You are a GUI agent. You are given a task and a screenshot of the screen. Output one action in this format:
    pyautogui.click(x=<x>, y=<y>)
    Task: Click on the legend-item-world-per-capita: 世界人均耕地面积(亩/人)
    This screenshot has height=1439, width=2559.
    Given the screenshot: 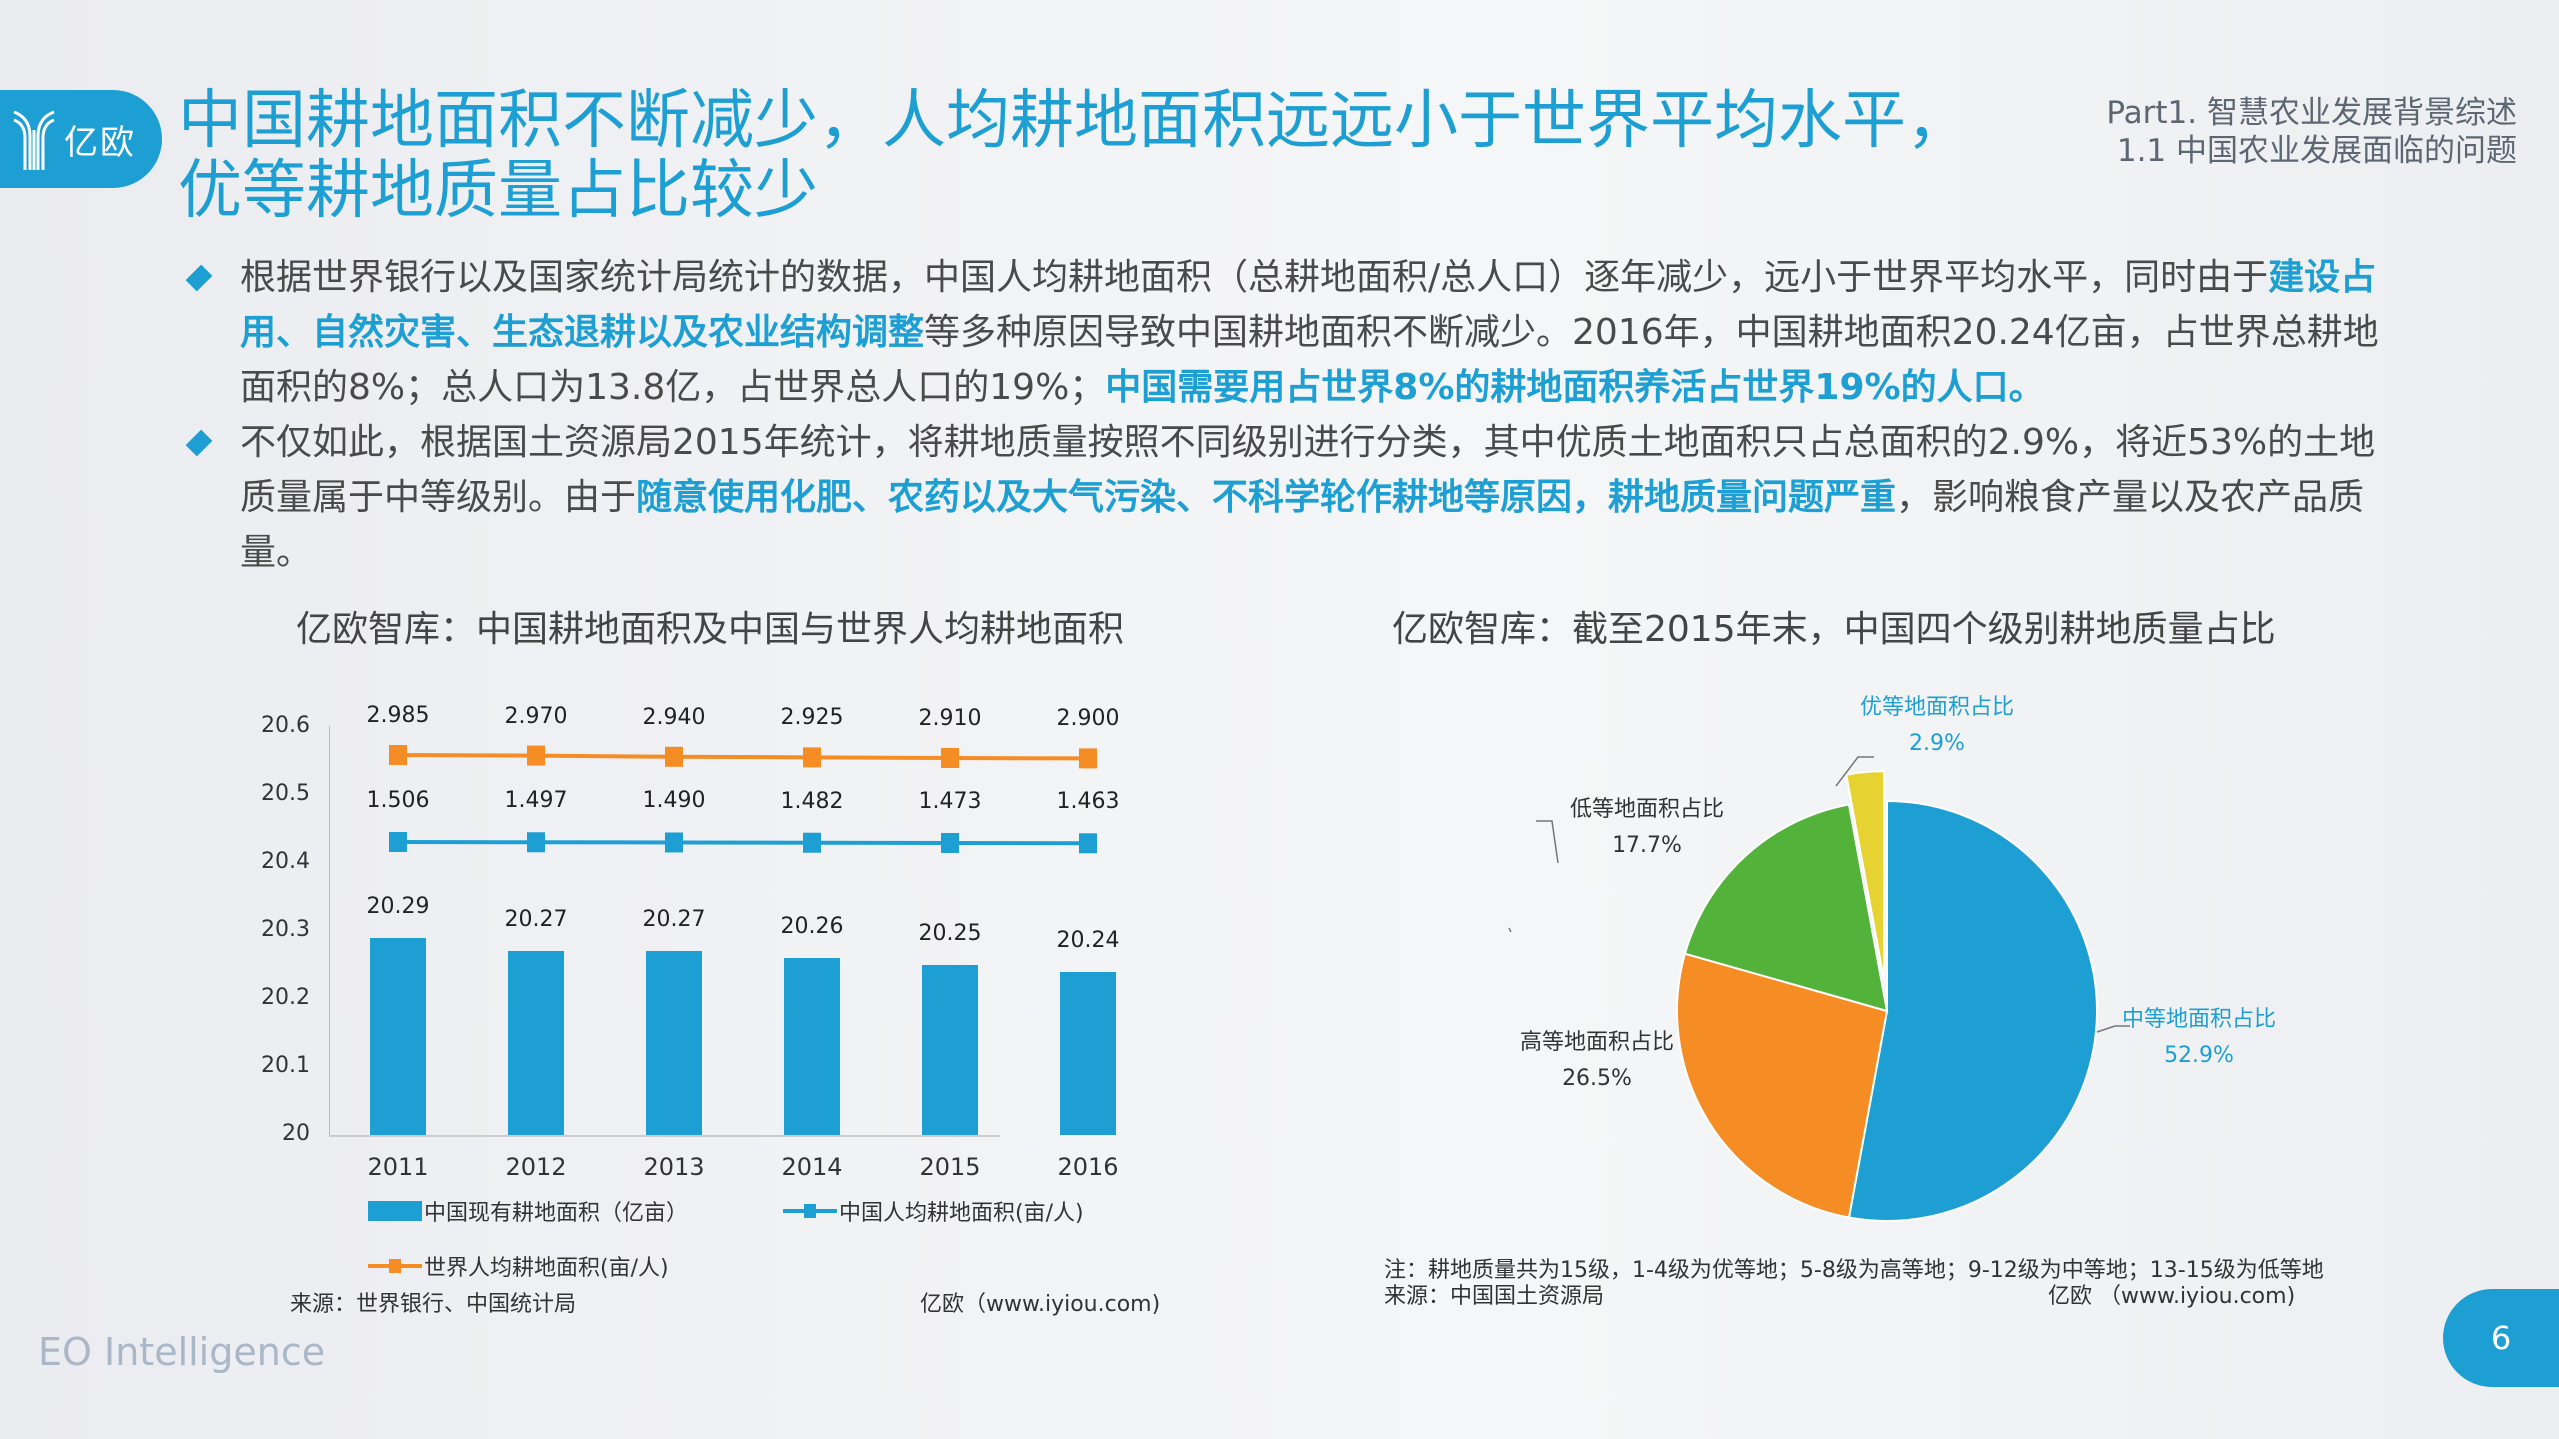 What is the action you would take?
    pyautogui.click(x=518, y=1266)
    